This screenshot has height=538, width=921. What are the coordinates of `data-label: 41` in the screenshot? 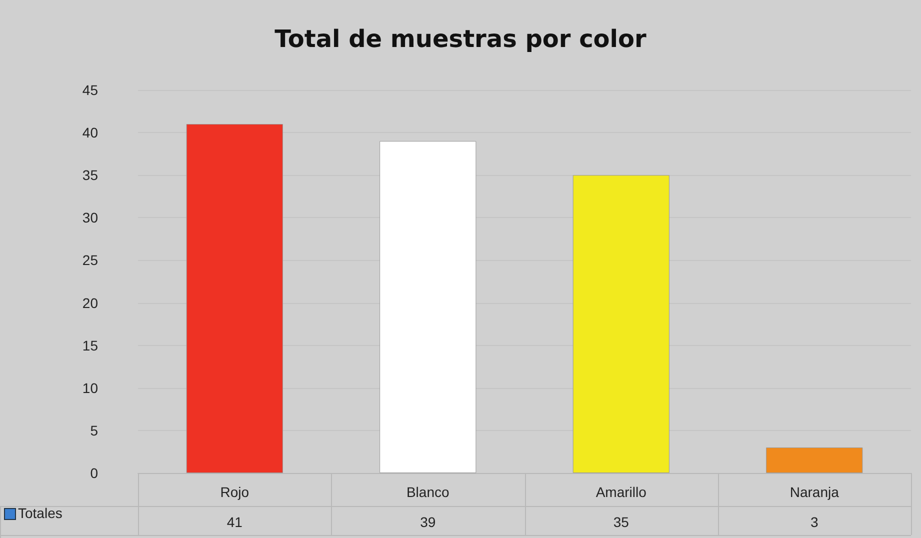 It's located at (235, 522).